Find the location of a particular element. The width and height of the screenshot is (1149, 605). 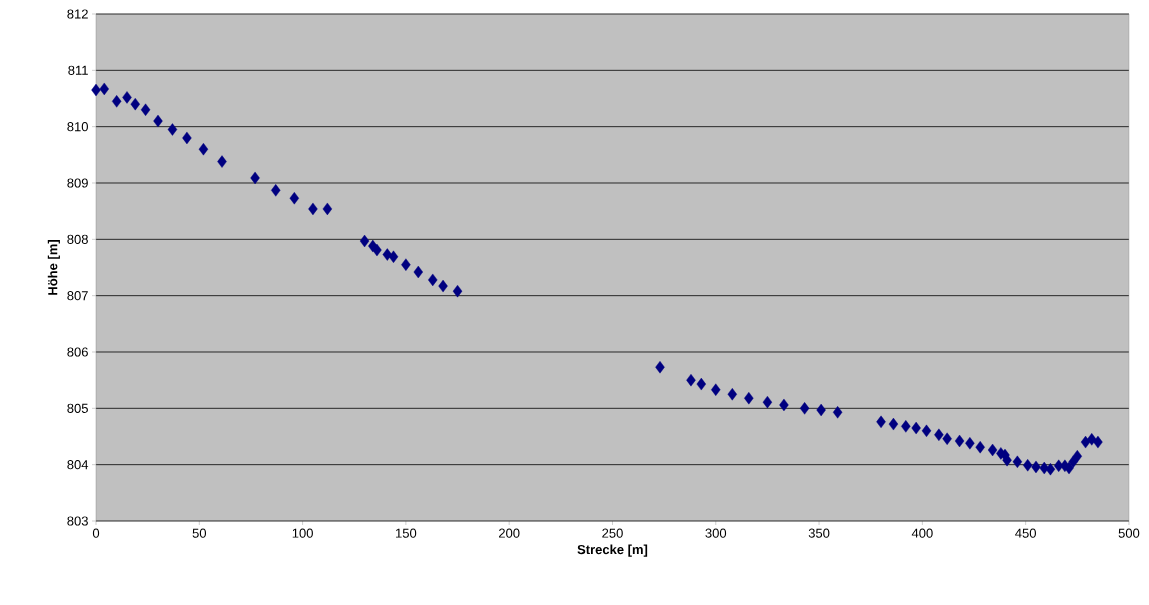

x-tick-label: 400 is located at coordinates (922, 533).